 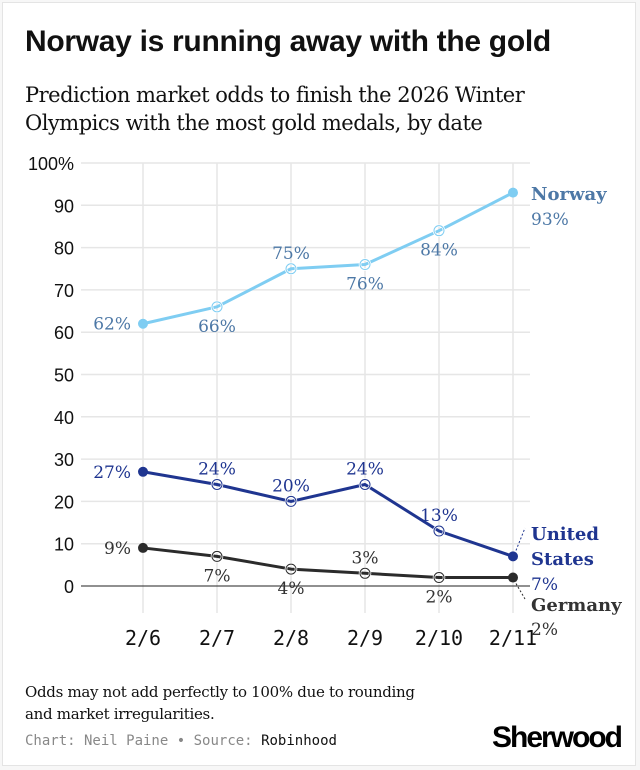 What do you see at coordinates (64, 545) in the screenshot?
I see `y-tick-label: 10` at bounding box center [64, 545].